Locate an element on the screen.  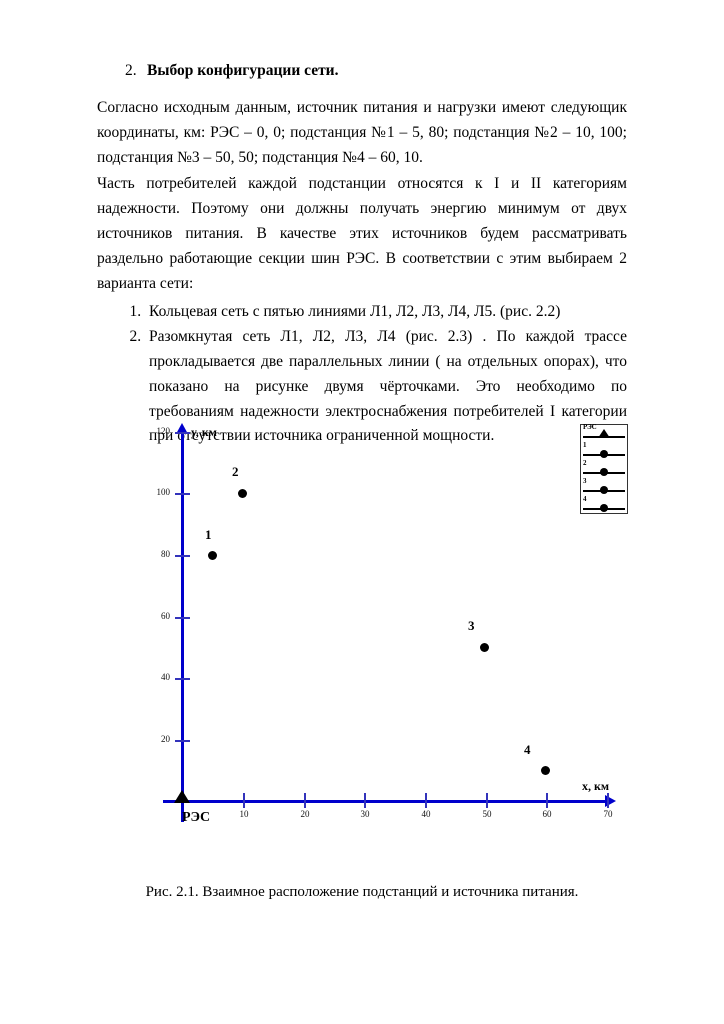
legend-key-res: РЭС is located at coordinates (590, 427).